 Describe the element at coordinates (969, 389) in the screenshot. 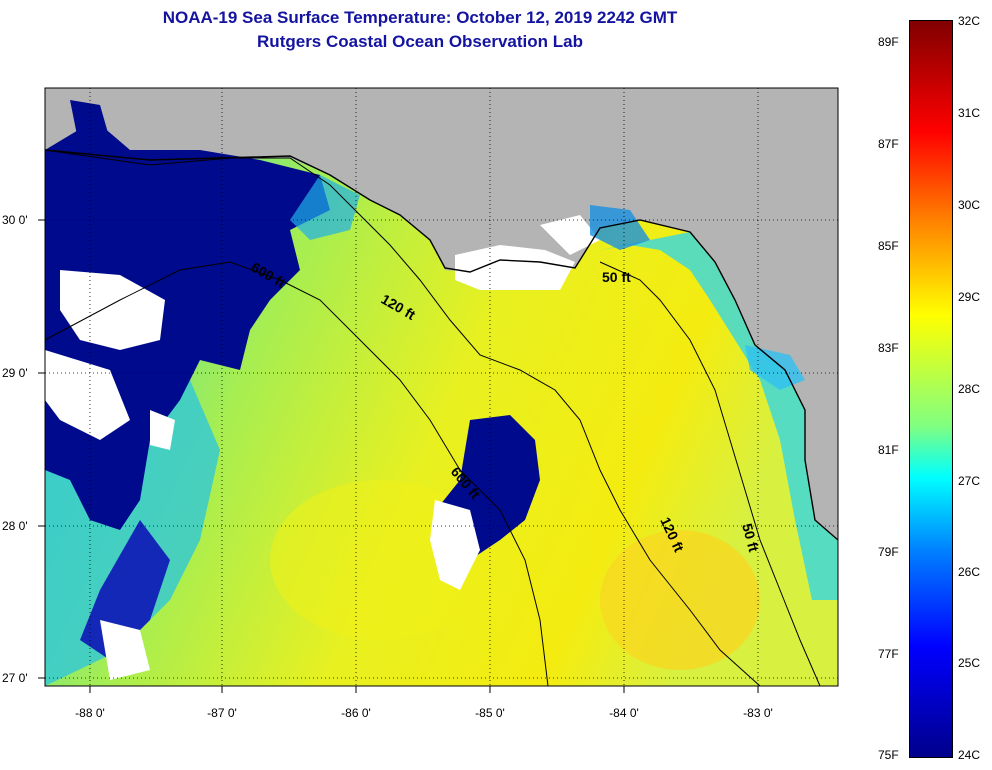

I see `colorbar-c-label: 28C` at that location.